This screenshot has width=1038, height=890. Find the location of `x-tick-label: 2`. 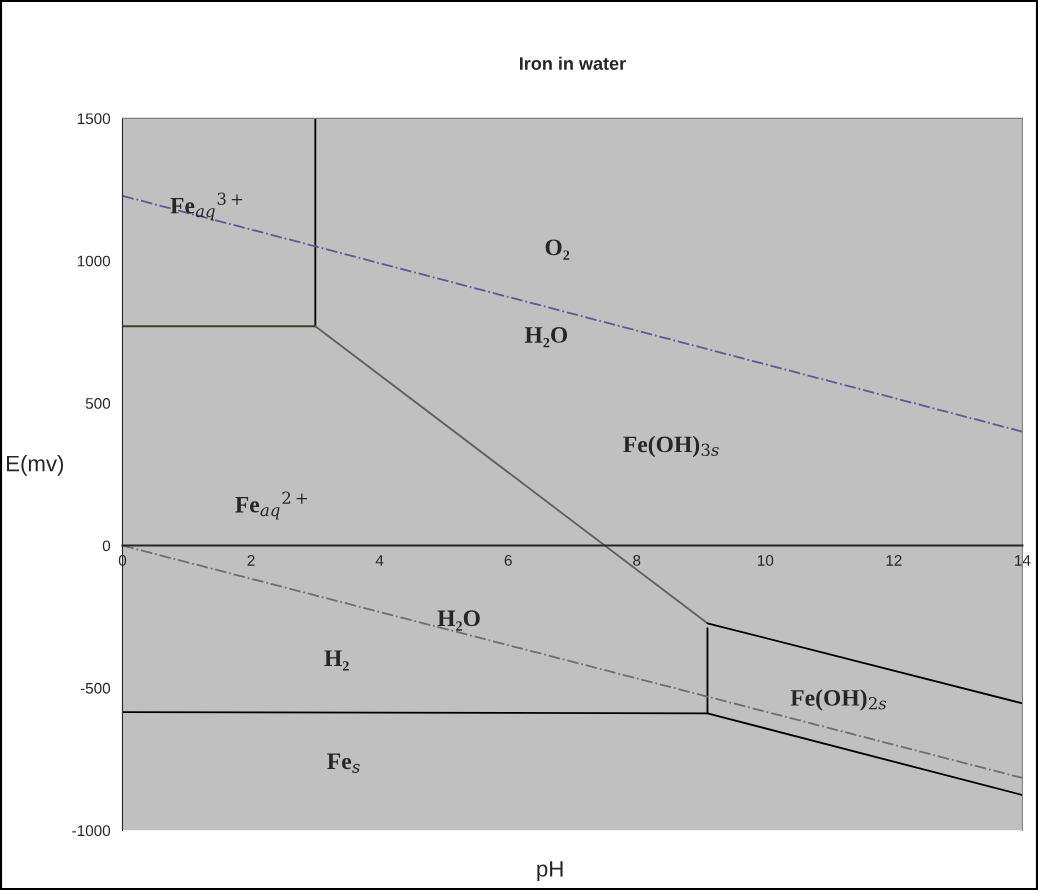

x-tick-label: 2 is located at coordinates (251, 560).